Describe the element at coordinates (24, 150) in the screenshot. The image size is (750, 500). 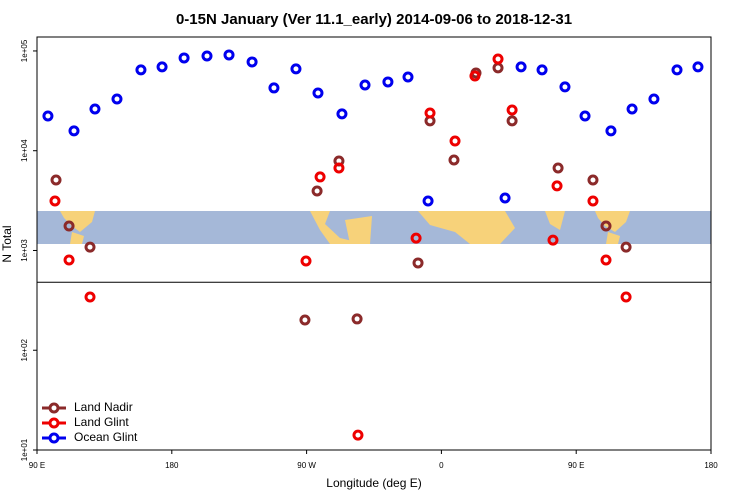
I see `y-tick-label: 1e+04` at that location.